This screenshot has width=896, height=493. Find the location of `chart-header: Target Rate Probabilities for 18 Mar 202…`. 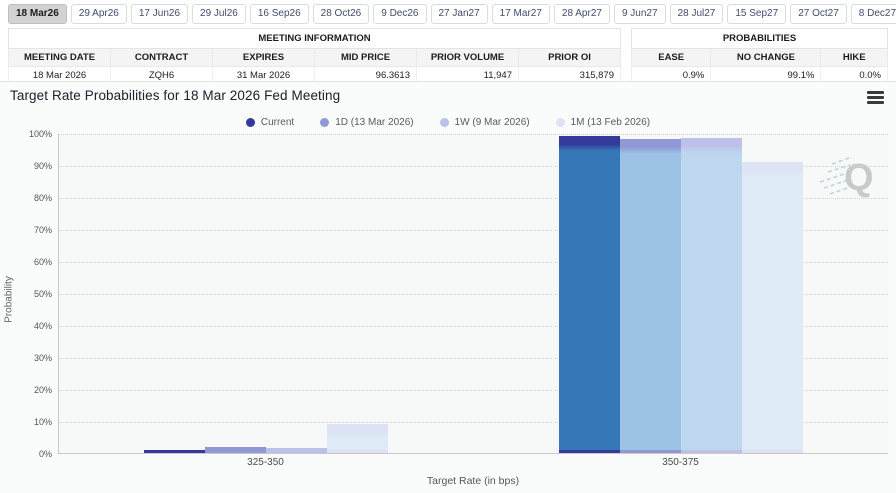

chart-header: Target Rate Probabilities for 18 Mar 202… is located at coordinates (448, 94).